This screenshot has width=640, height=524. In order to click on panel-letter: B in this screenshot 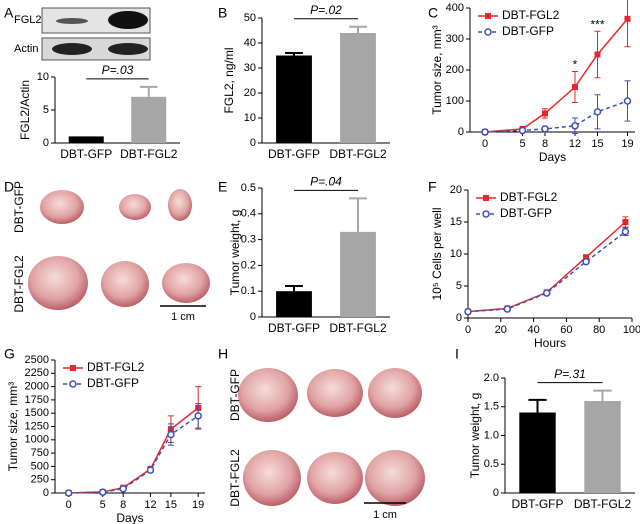, I will do `click(222, 13)`.